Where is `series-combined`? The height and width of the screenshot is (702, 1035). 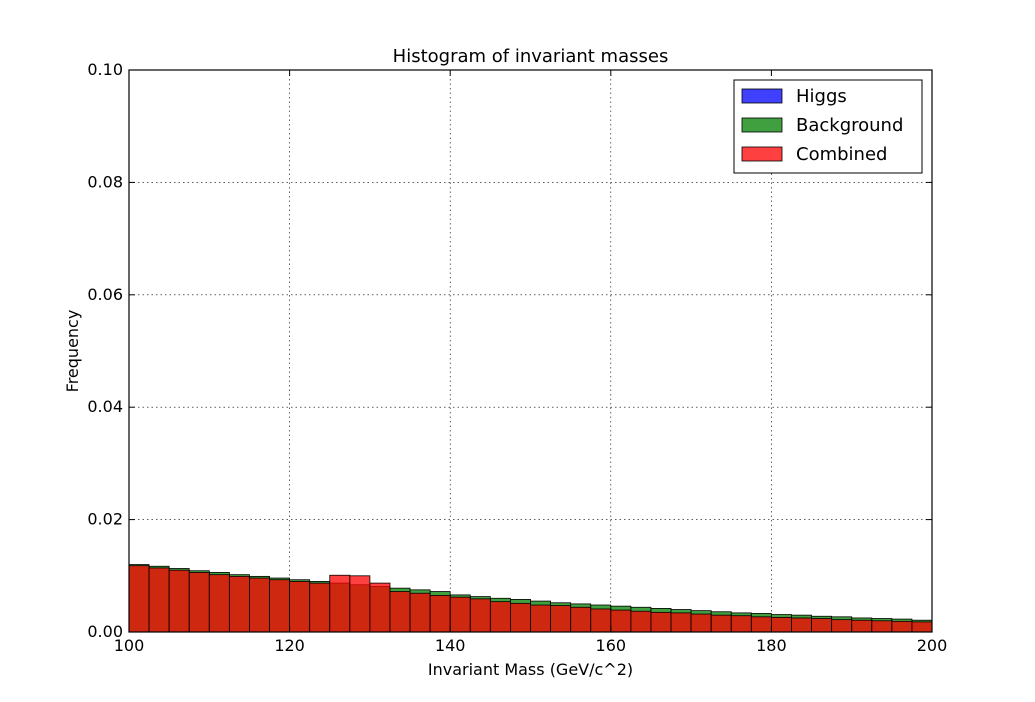 series-combined is located at coordinates (530, 599).